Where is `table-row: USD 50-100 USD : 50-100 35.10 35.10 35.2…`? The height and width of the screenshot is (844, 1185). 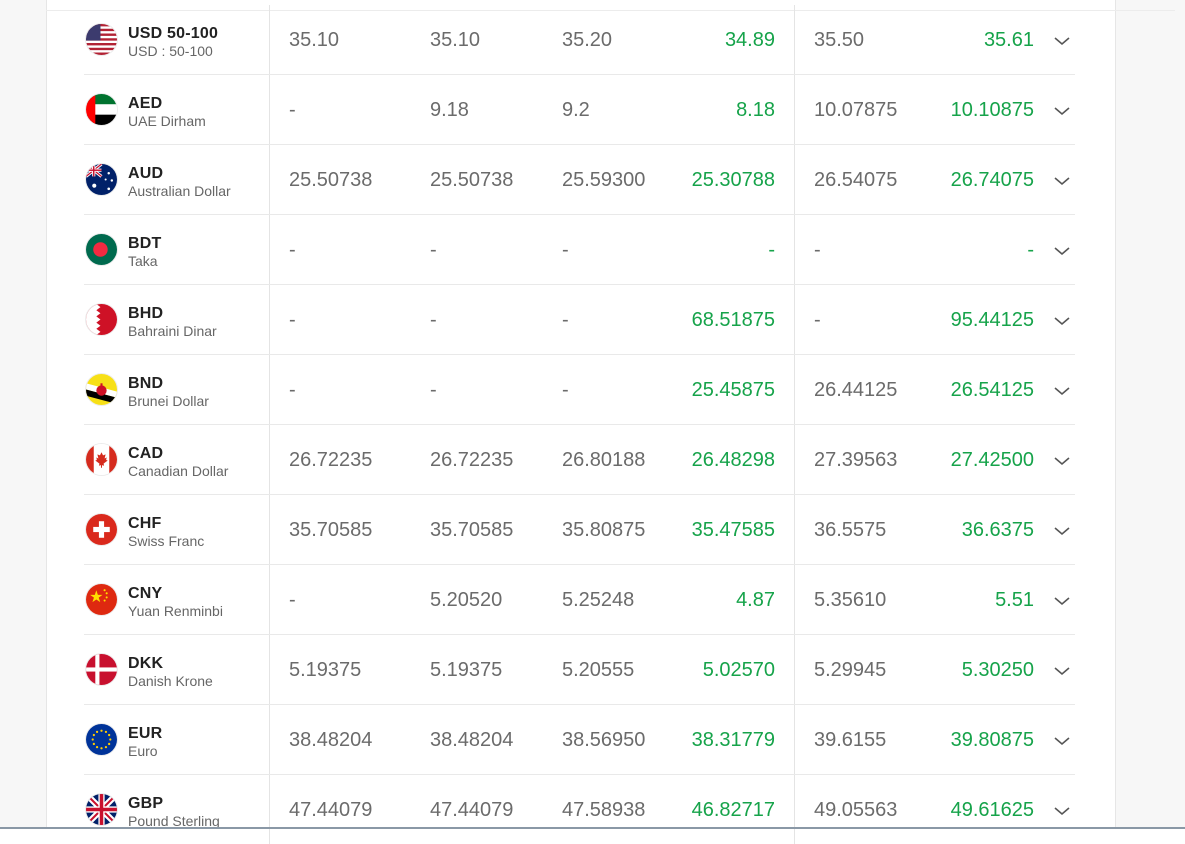 table-row: USD 50-100 USD : 50-100 35.10 35.10 35.2… is located at coordinates (579, 40).